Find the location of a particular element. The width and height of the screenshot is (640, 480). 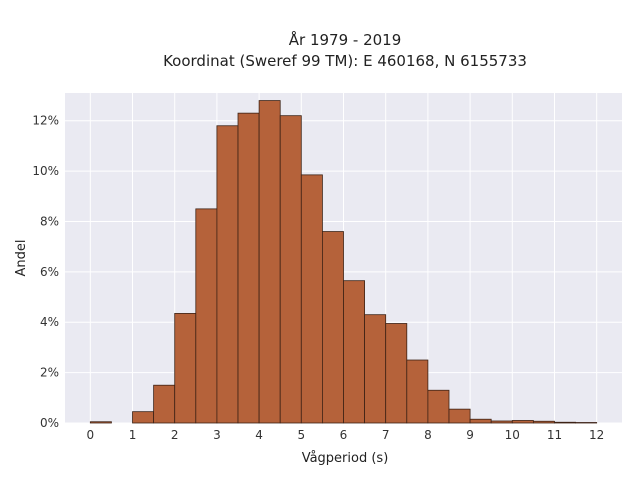

x-tick-label: 3 is located at coordinates (217, 435).